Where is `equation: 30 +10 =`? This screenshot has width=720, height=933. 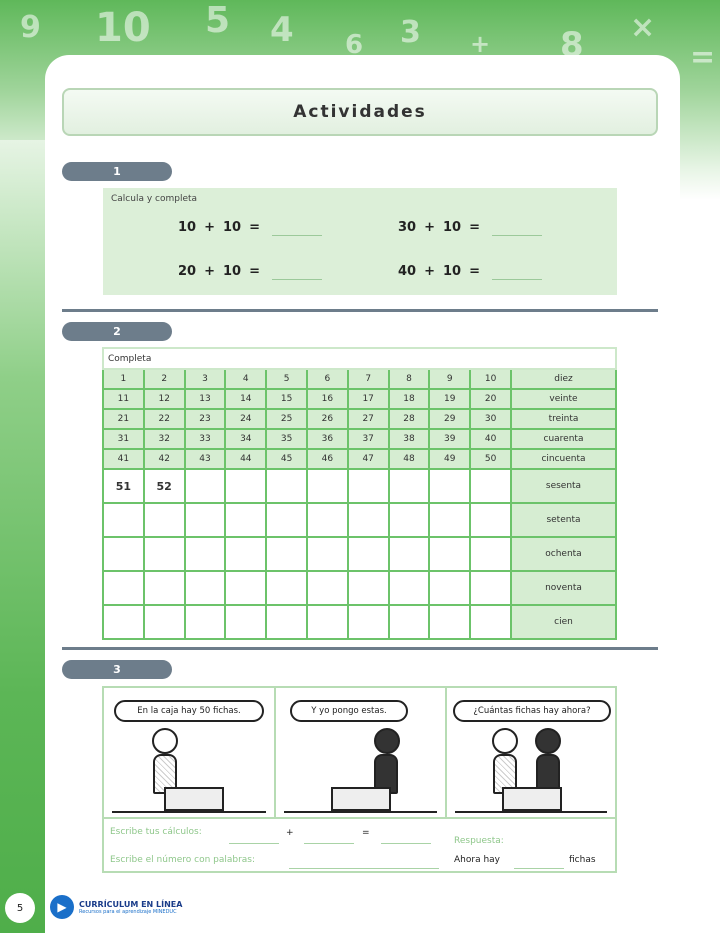
equation: 30 +10 = is located at coordinates (470, 227).